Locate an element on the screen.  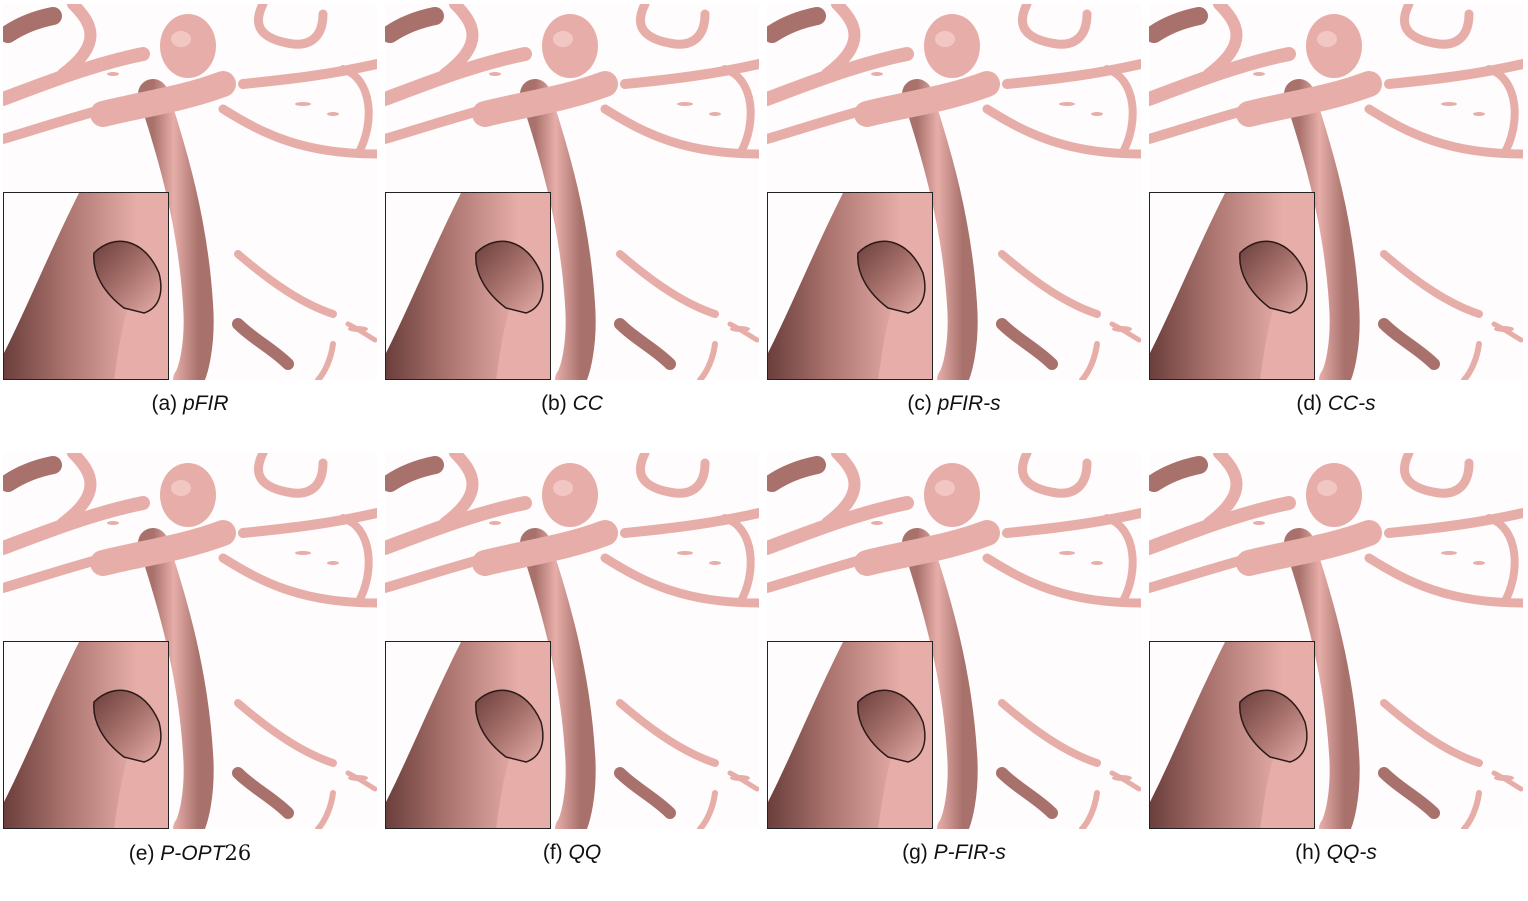
caption-prefix: (e) is located at coordinates (141, 853).